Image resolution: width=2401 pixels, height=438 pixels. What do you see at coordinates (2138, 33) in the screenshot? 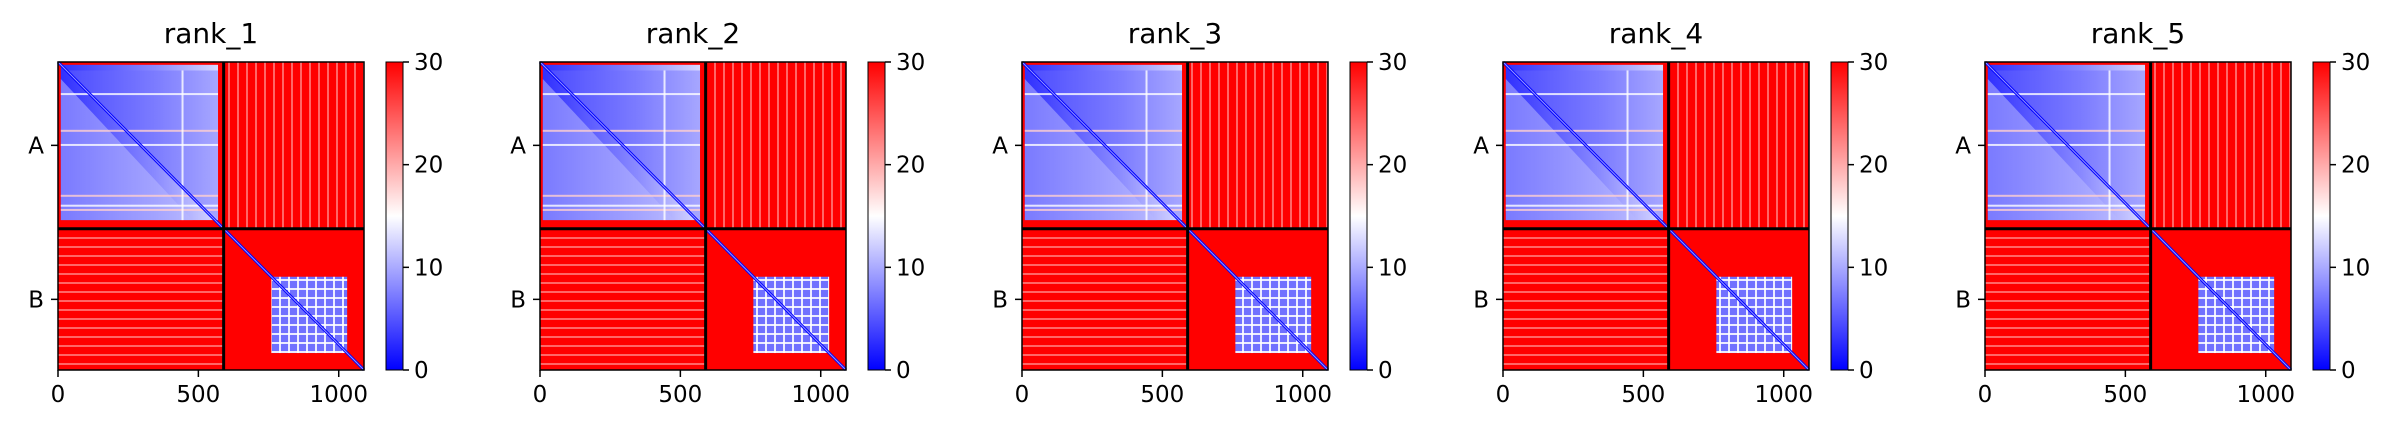
I see `chart-title: rank_5` at bounding box center [2138, 33].